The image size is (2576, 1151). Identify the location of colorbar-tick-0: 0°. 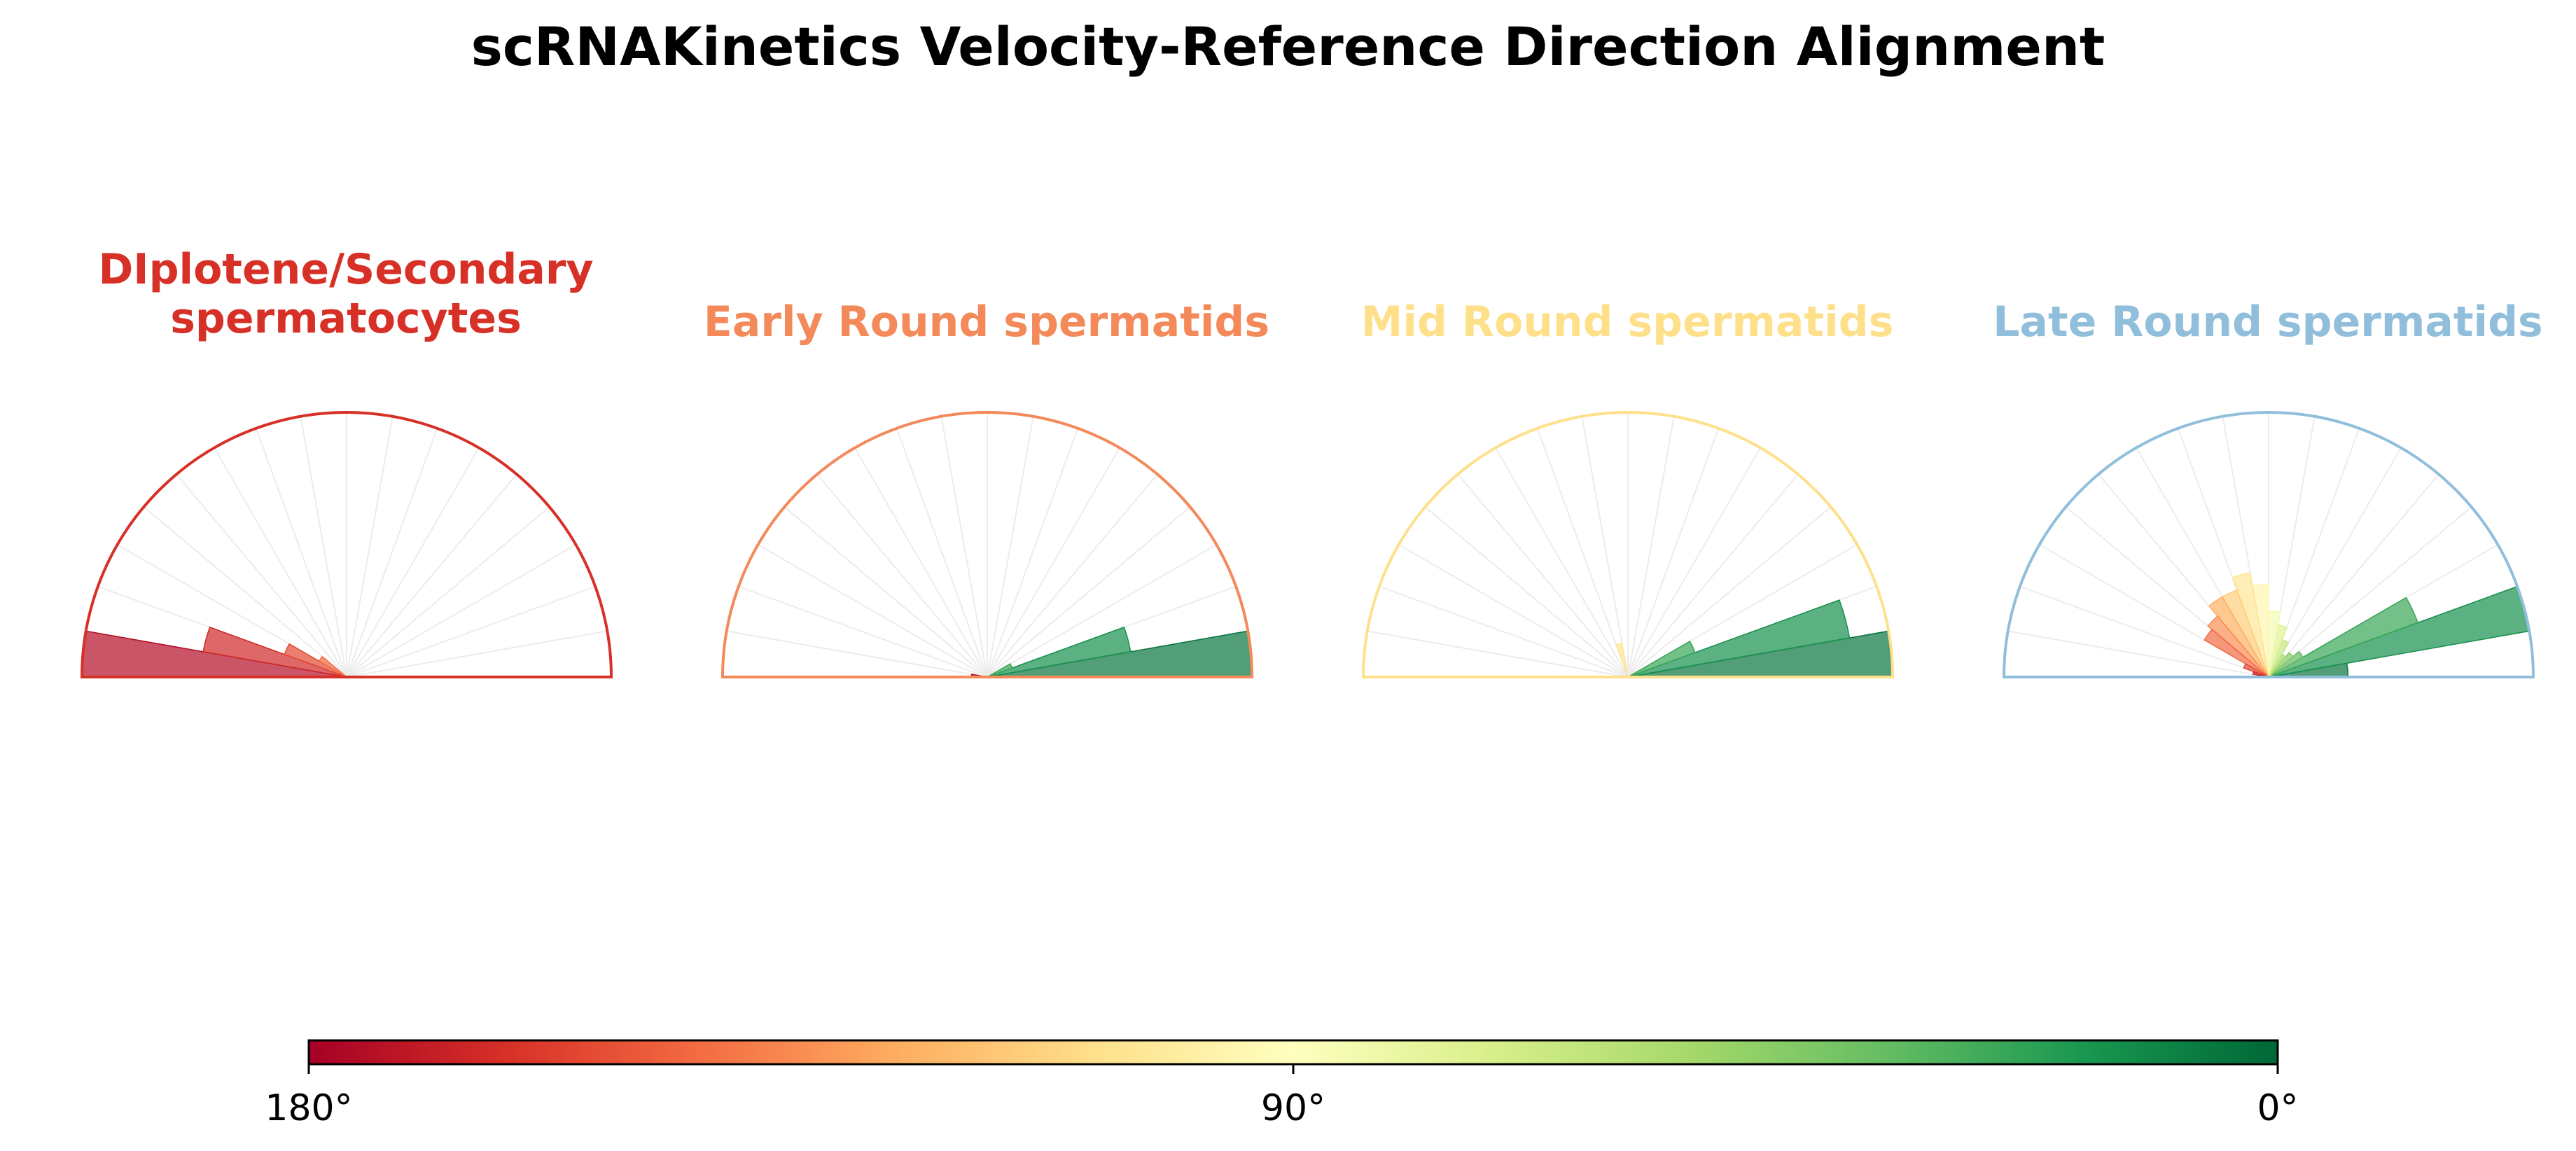
(2278, 1108).